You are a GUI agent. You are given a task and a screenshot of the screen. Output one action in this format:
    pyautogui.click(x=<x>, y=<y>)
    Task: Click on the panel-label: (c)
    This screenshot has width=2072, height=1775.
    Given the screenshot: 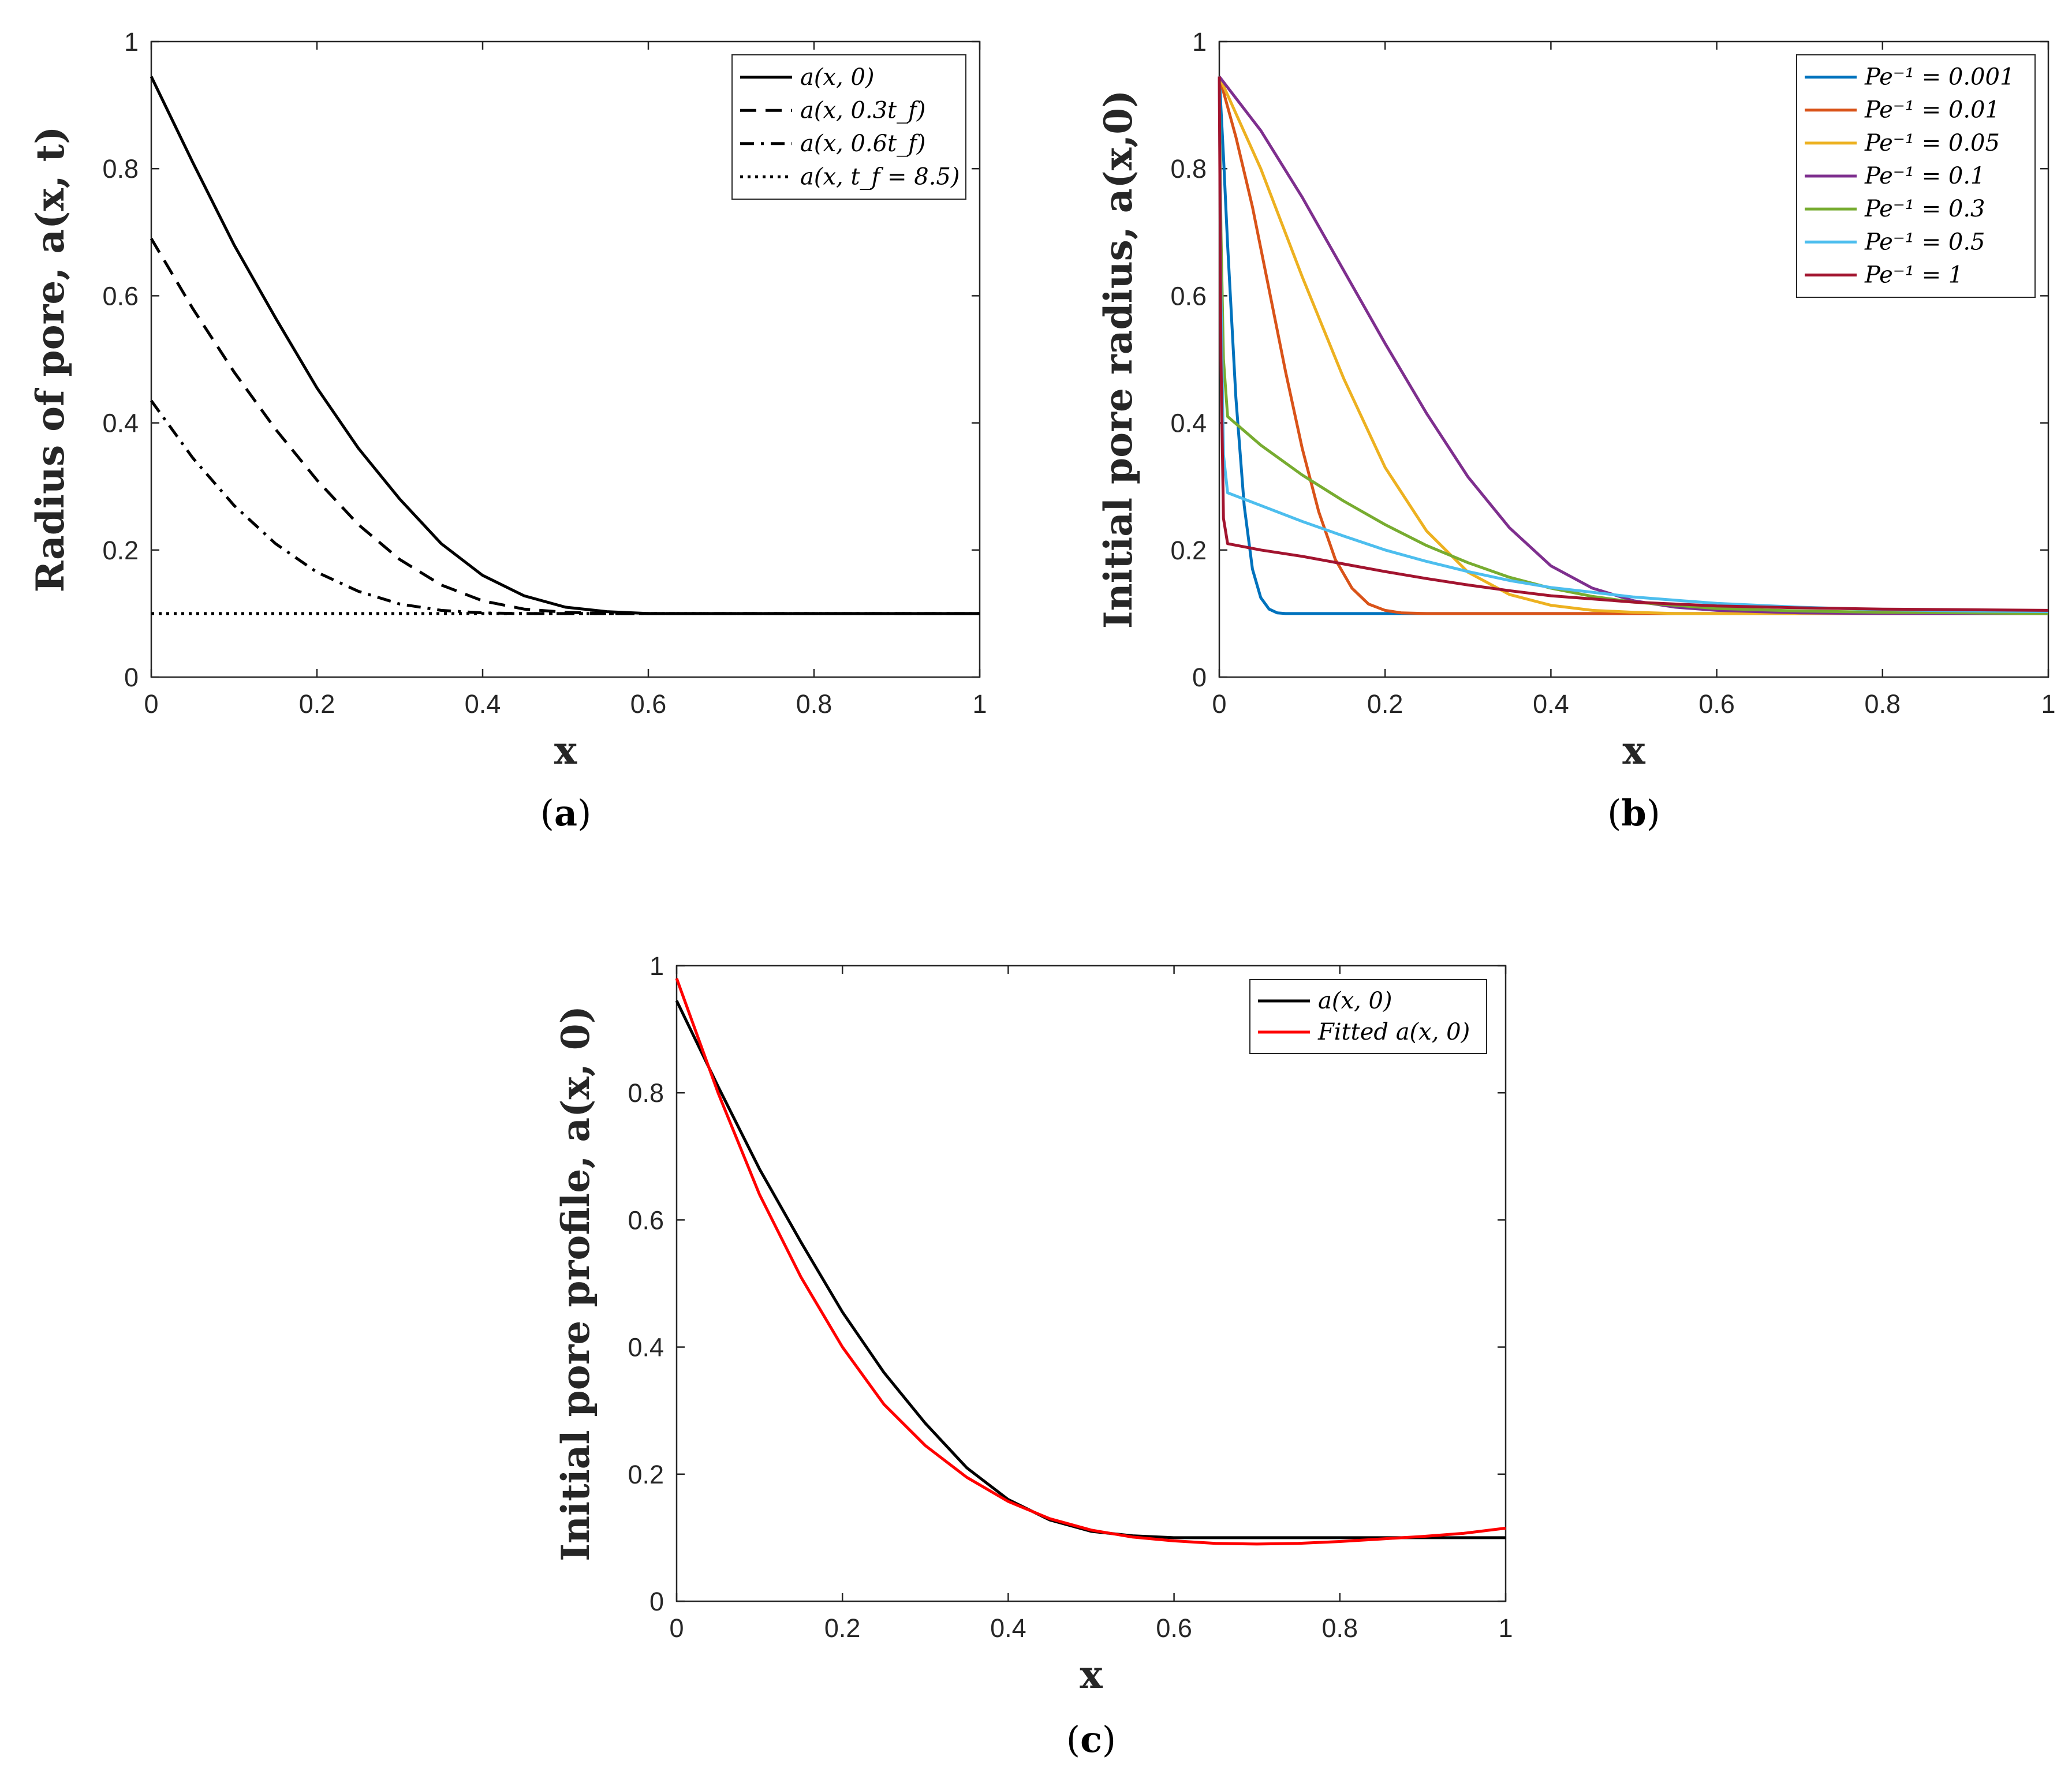 What is the action you would take?
    pyautogui.click(x=1091, y=1739)
    